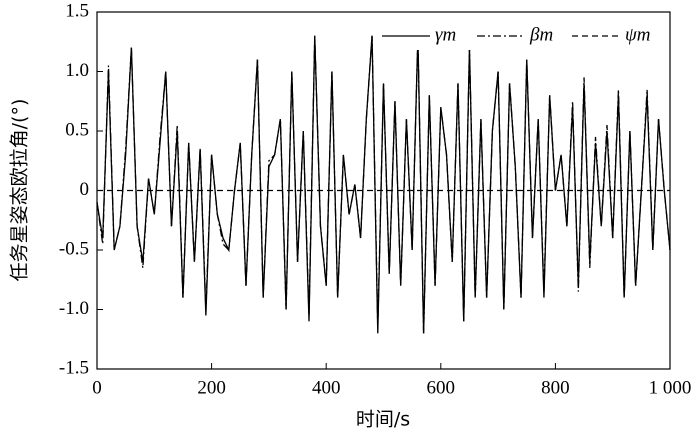  Describe the element at coordinates (670, 387) in the screenshot. I see `x-tick-label: 1 000` at that location.